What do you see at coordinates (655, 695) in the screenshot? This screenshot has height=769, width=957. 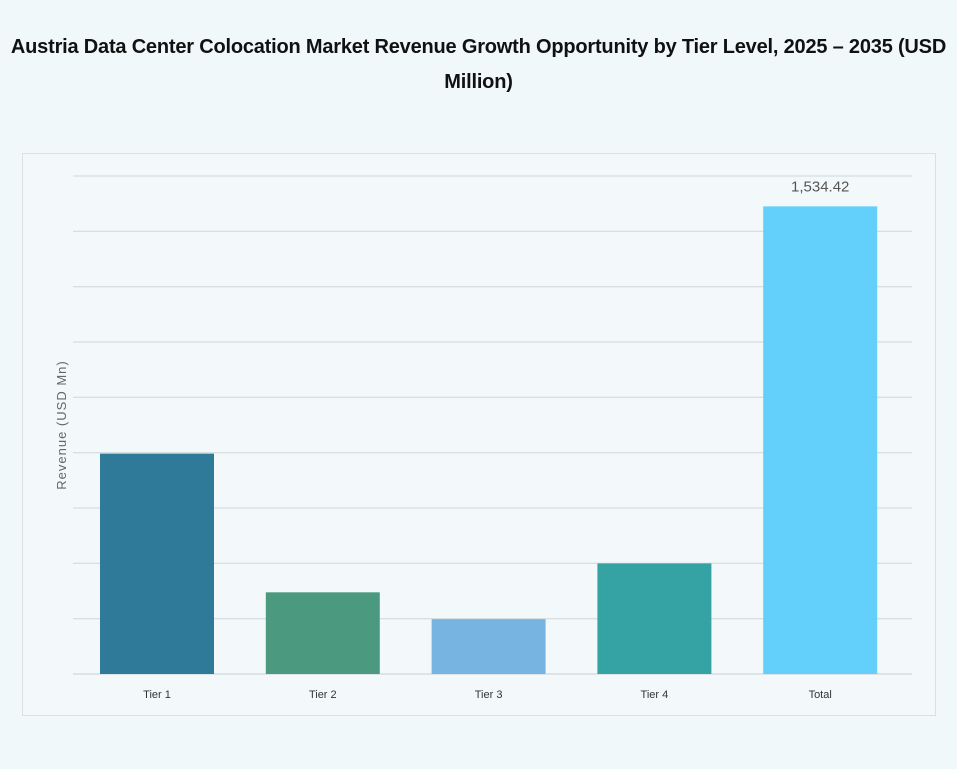 I see `x-tick-label: Tier 4` at bounding box center [655, 695].